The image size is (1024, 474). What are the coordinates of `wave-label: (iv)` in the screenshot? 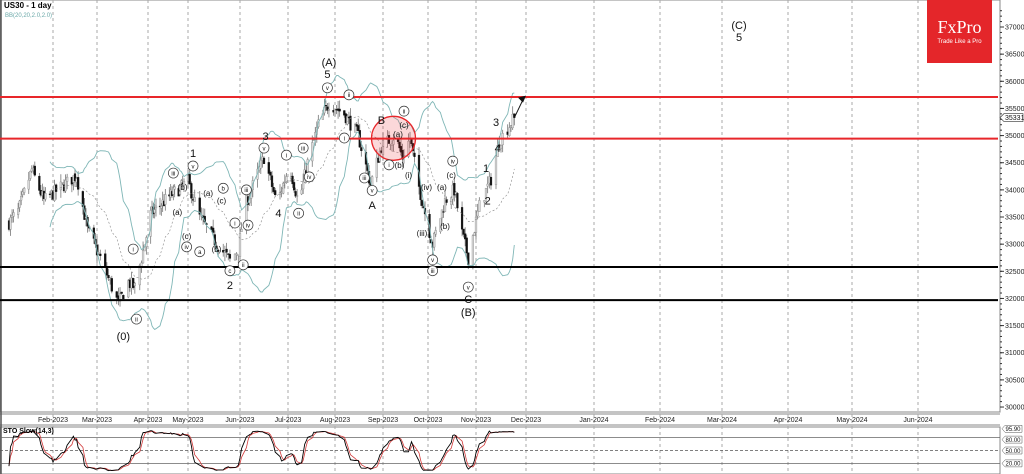 It's located at (426, 187).